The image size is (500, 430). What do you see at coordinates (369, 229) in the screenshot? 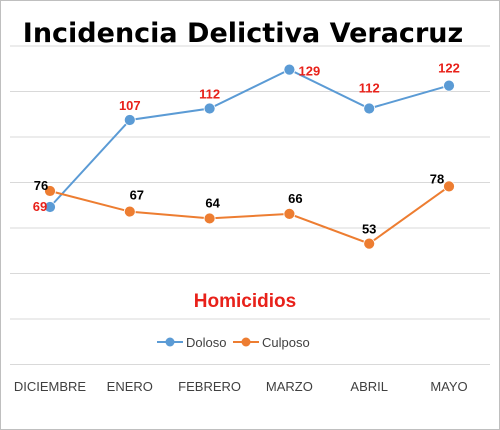
I see `data-label-culposo: 53` at bounding box center [369, 229].